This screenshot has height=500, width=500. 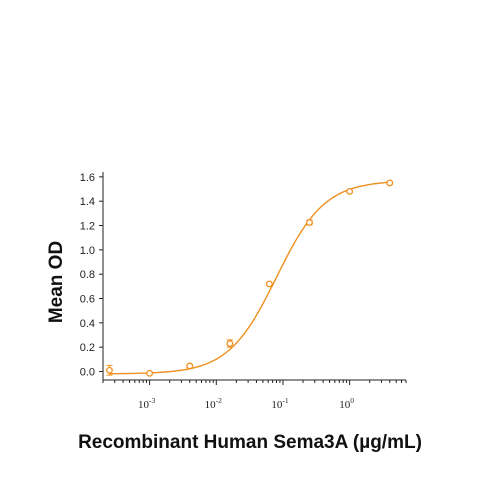 What do you see at coordinates (219, 400) in the screenshot?
I see `x-tick-exponent: -2` at bounding box center [219, 400].